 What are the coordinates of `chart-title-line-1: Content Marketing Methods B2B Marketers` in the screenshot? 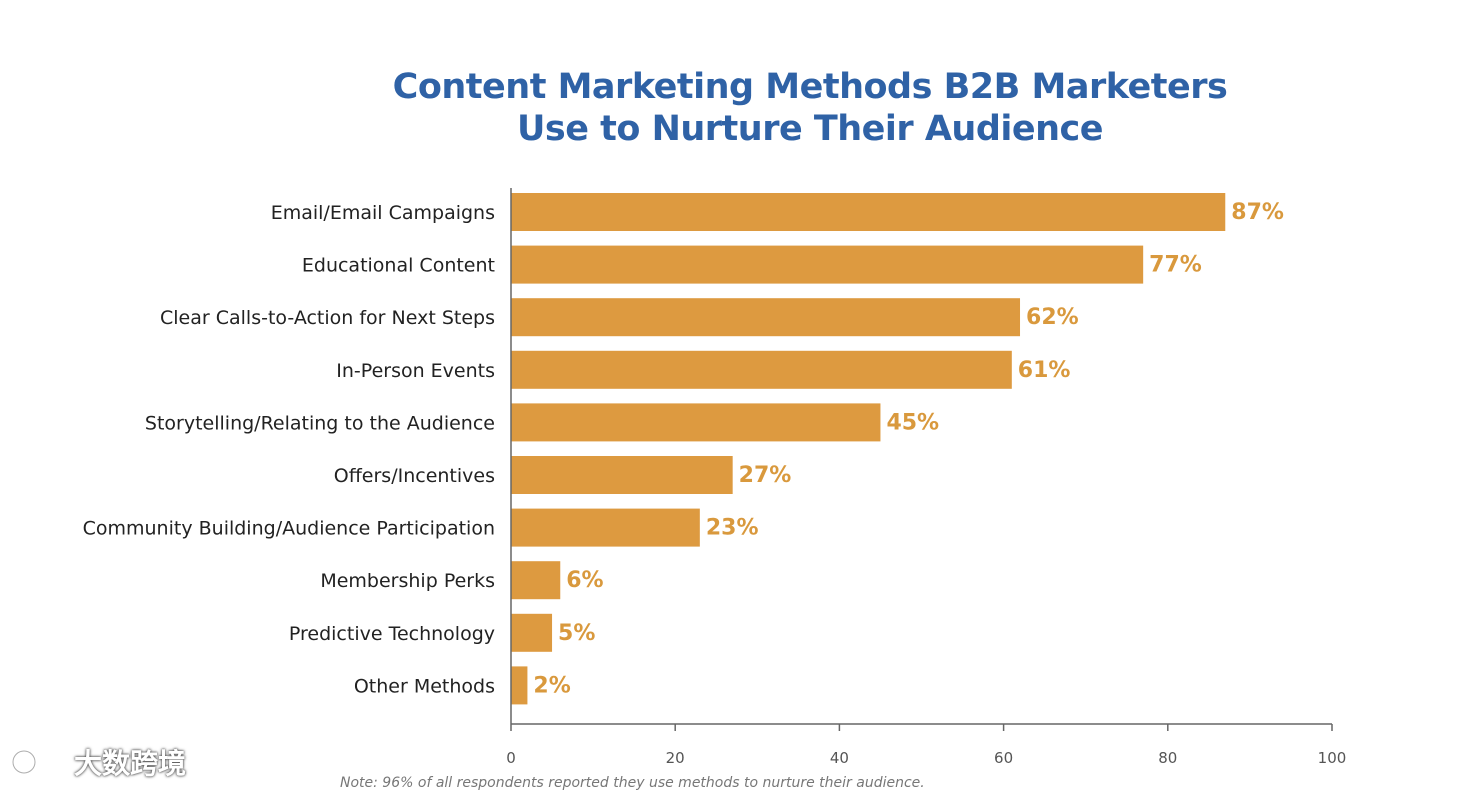 It's located at (810, 87).